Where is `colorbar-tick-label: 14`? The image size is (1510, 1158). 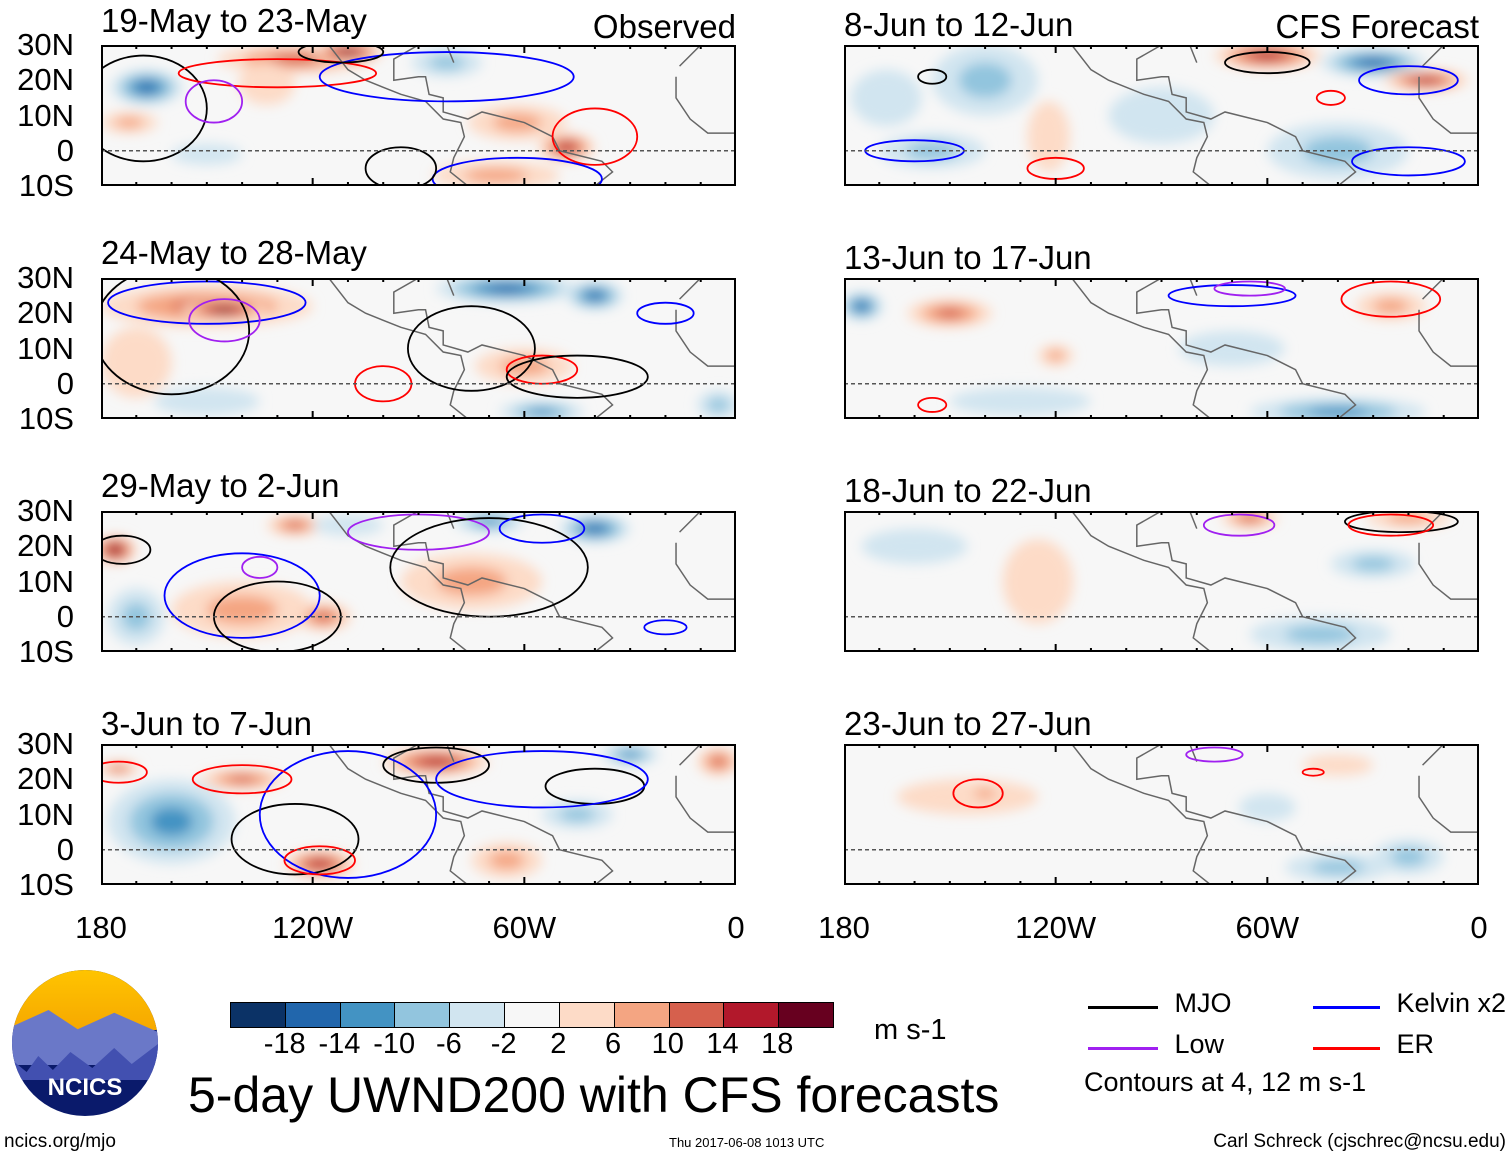
colorbar-tick-label: 14 is located at coordinates (722, 1044).